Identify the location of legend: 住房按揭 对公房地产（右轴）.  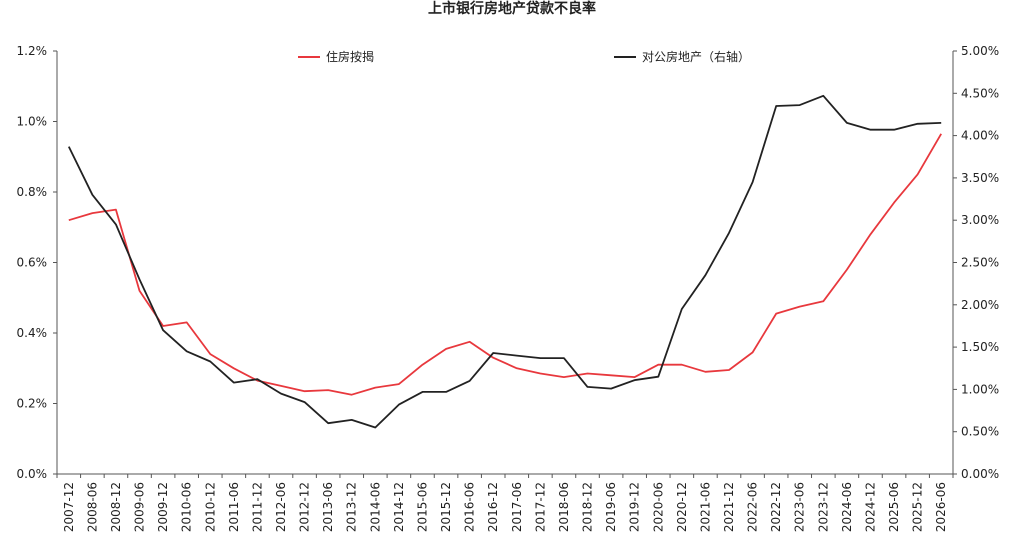
(524, 56).